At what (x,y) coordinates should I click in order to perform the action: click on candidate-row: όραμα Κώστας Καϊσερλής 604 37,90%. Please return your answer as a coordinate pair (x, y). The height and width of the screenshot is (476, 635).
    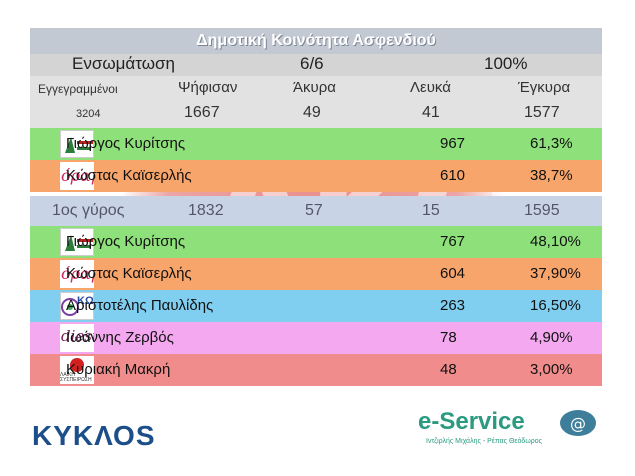
    Looking at the image, I should click on (316, 274).